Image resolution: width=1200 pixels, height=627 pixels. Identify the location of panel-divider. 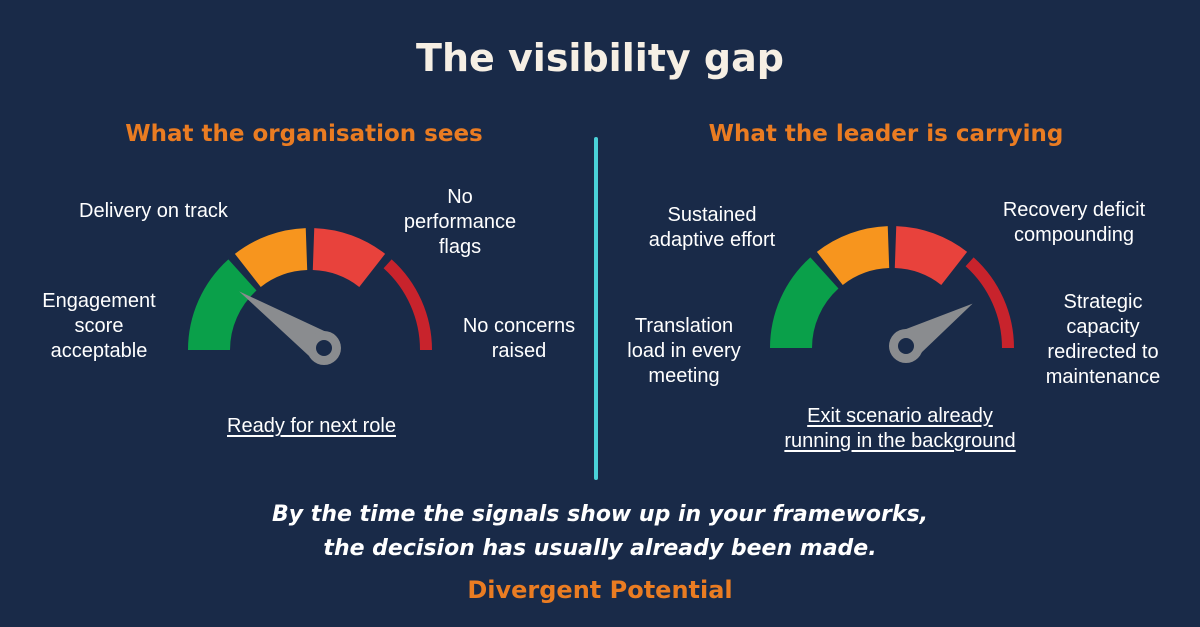
(596, 308).